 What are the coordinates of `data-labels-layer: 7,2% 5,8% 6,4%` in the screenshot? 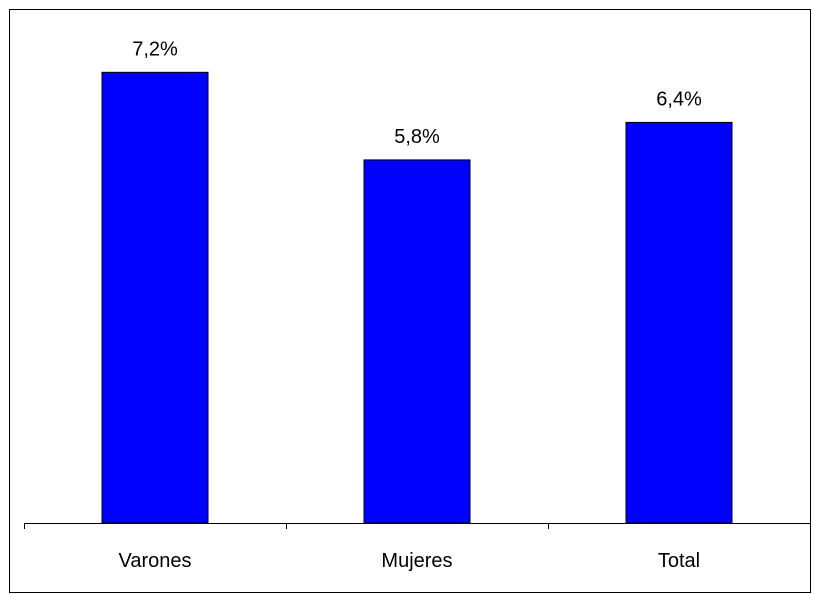 It's located at (417, 93).